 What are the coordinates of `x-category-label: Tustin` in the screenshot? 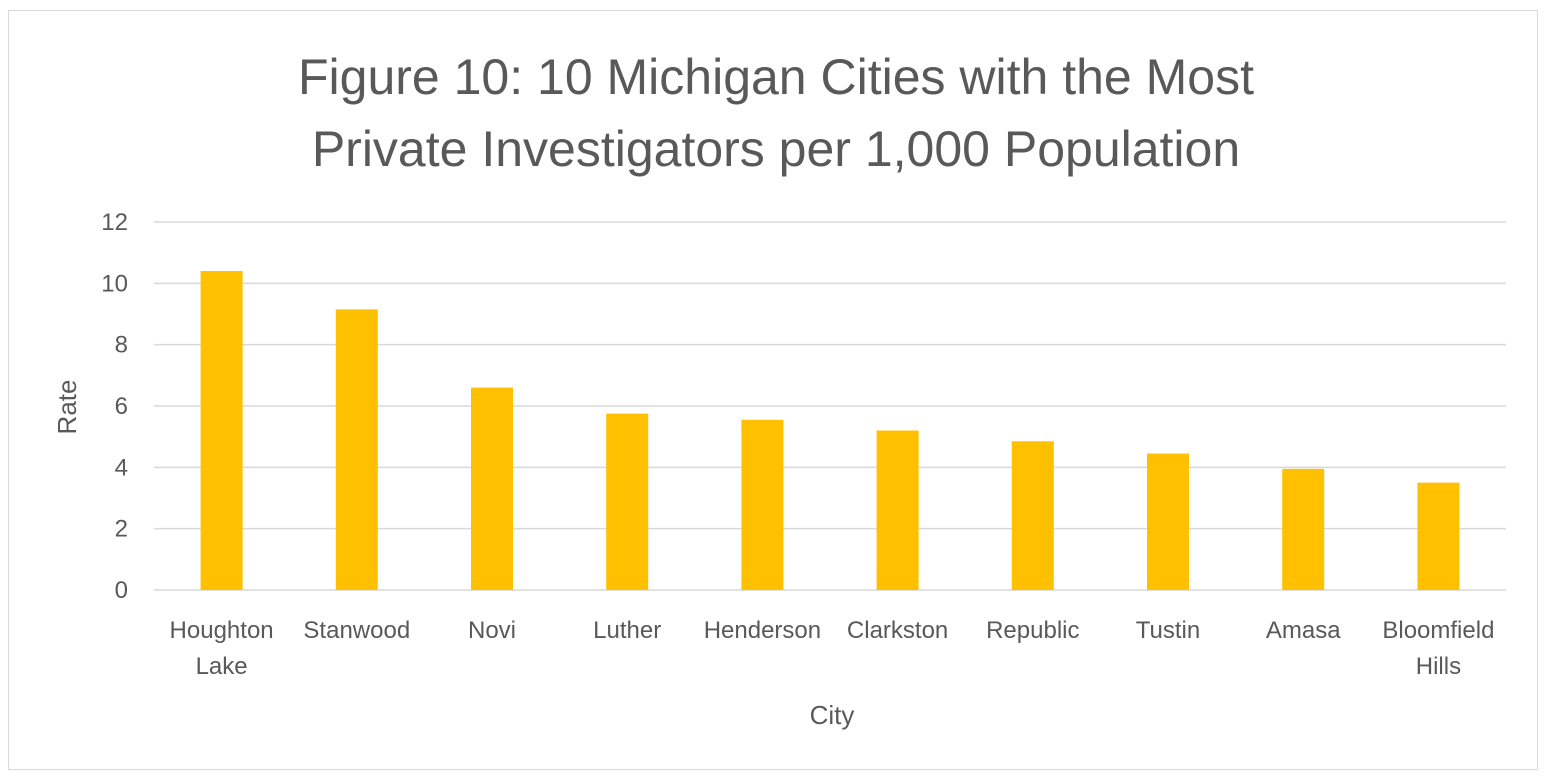 It's located at (1168, 630).